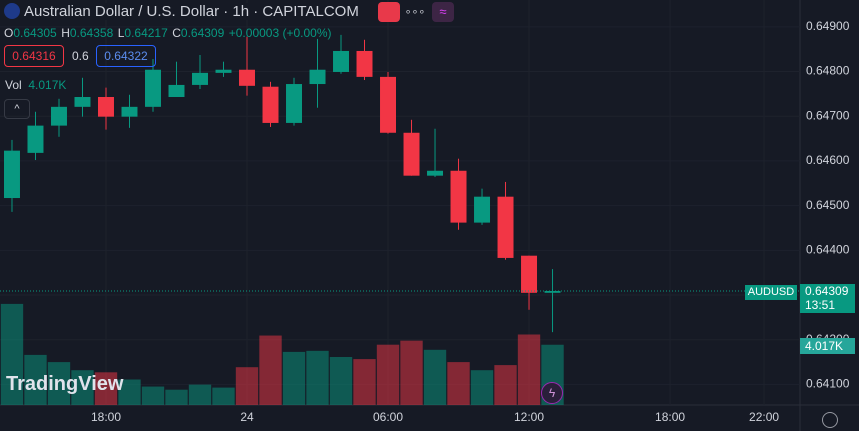 This screenshot has width=859, height=431. Describe the element at coordinates (388, 417) in the screenshot. I see `x-tick-label: 06:00` at that location.